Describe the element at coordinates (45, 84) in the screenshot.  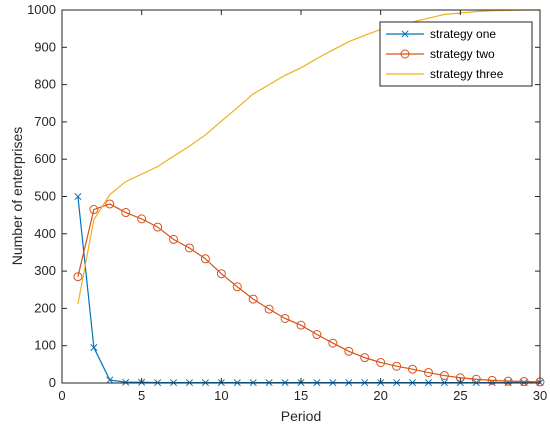
I see `y-tick-label: 800` at that location.